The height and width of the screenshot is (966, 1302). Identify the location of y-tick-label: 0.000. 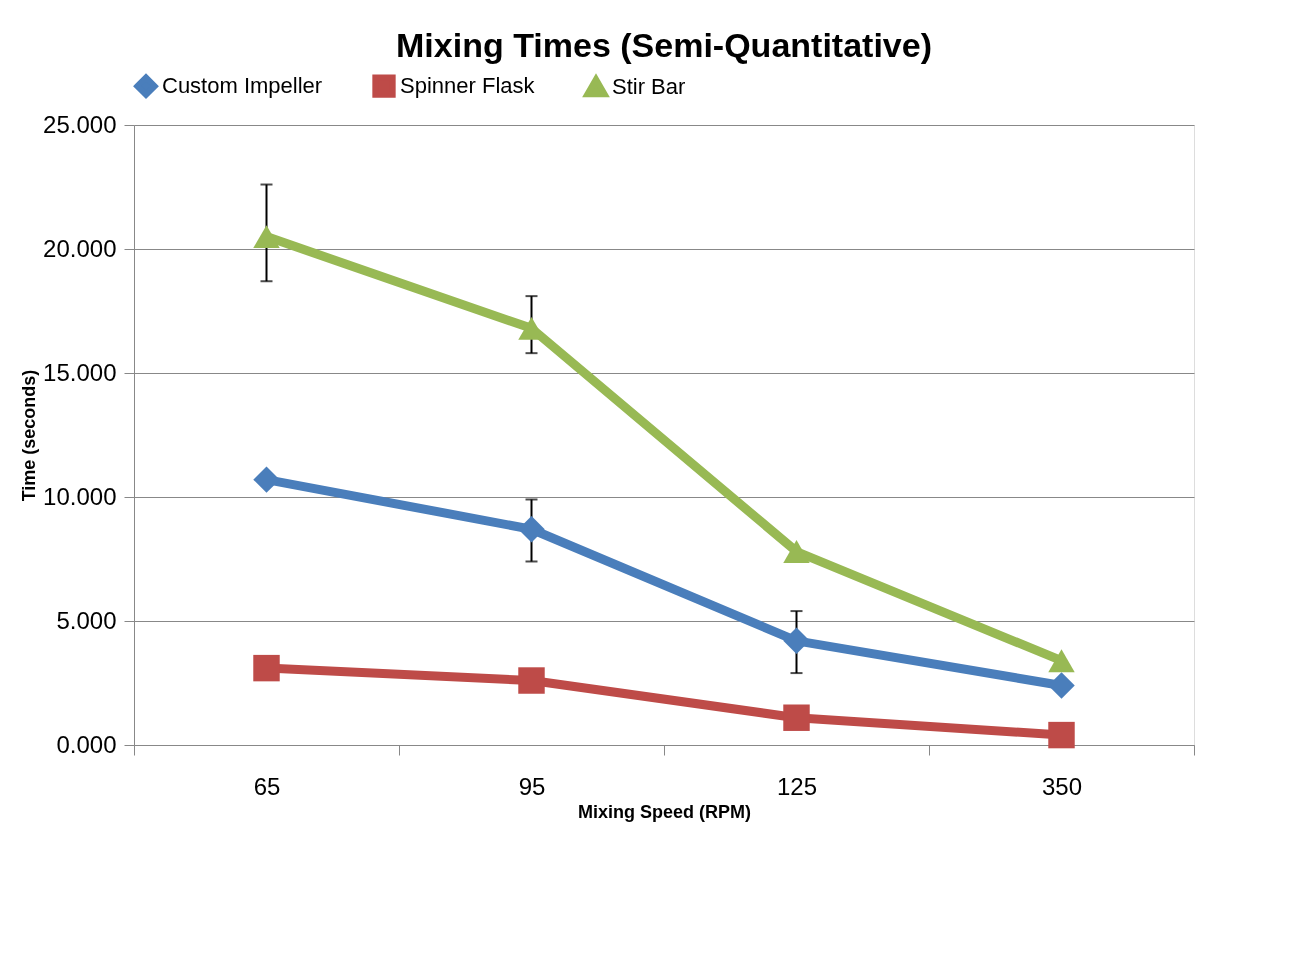
(86, 744).